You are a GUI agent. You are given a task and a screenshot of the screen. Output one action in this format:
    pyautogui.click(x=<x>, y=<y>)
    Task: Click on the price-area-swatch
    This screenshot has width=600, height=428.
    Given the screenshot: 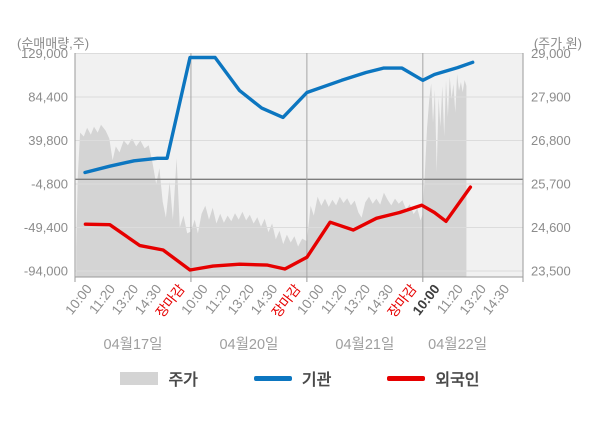 What is the action you would take?
    pyautogui.click(x=139, y=378)
    